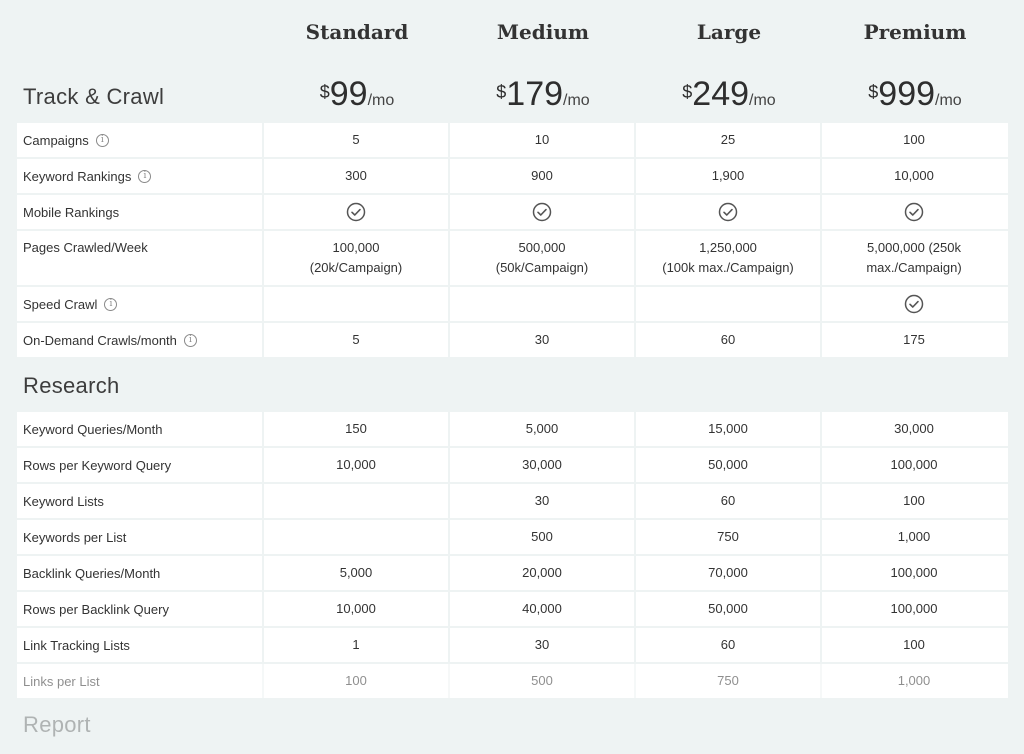  What do you see at coordinates (915, 66) in the screenshot?
I see `plan-premium: Premium $999/mo` at bounding box center [915, 66].